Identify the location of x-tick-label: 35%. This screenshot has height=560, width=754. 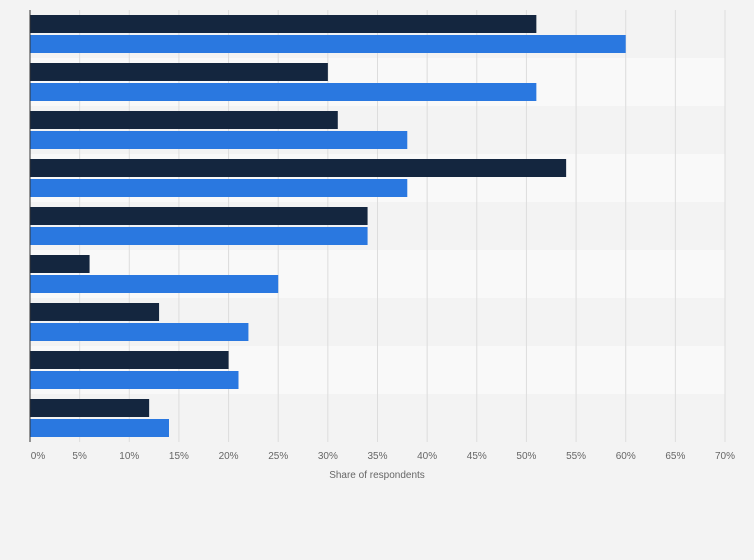
(377, 456).